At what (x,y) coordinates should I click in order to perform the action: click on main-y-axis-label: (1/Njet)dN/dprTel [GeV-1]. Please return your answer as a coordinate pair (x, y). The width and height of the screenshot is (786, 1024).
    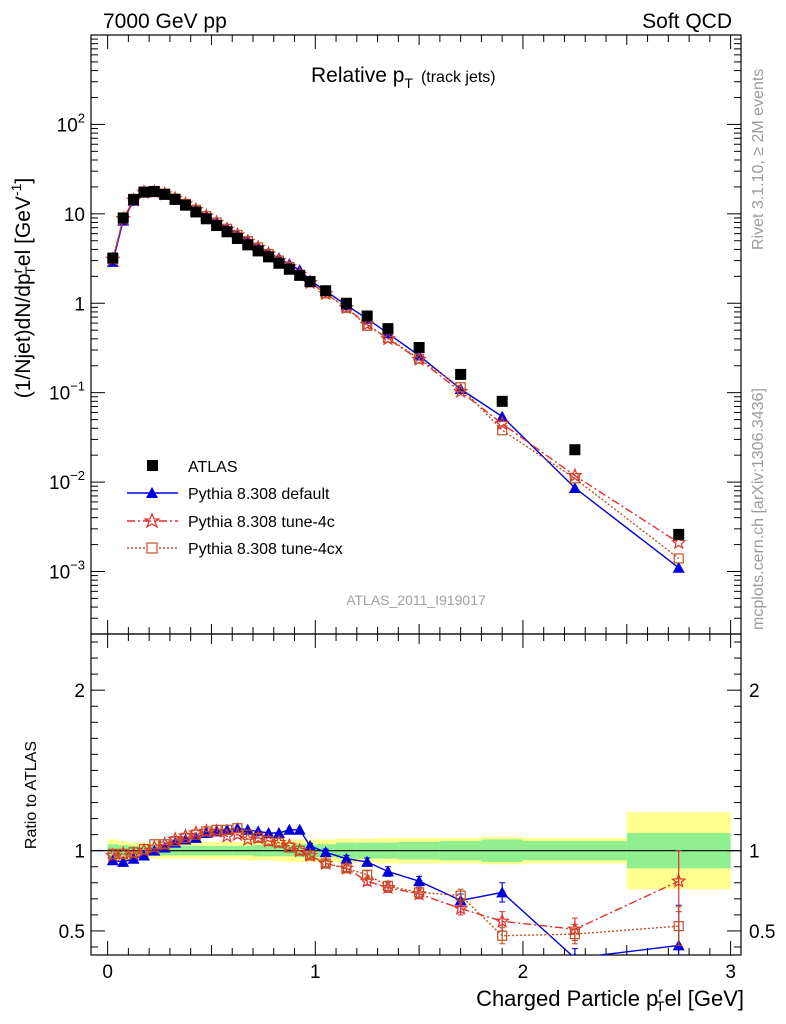
    Looking at the image, I should click on (23, 288).